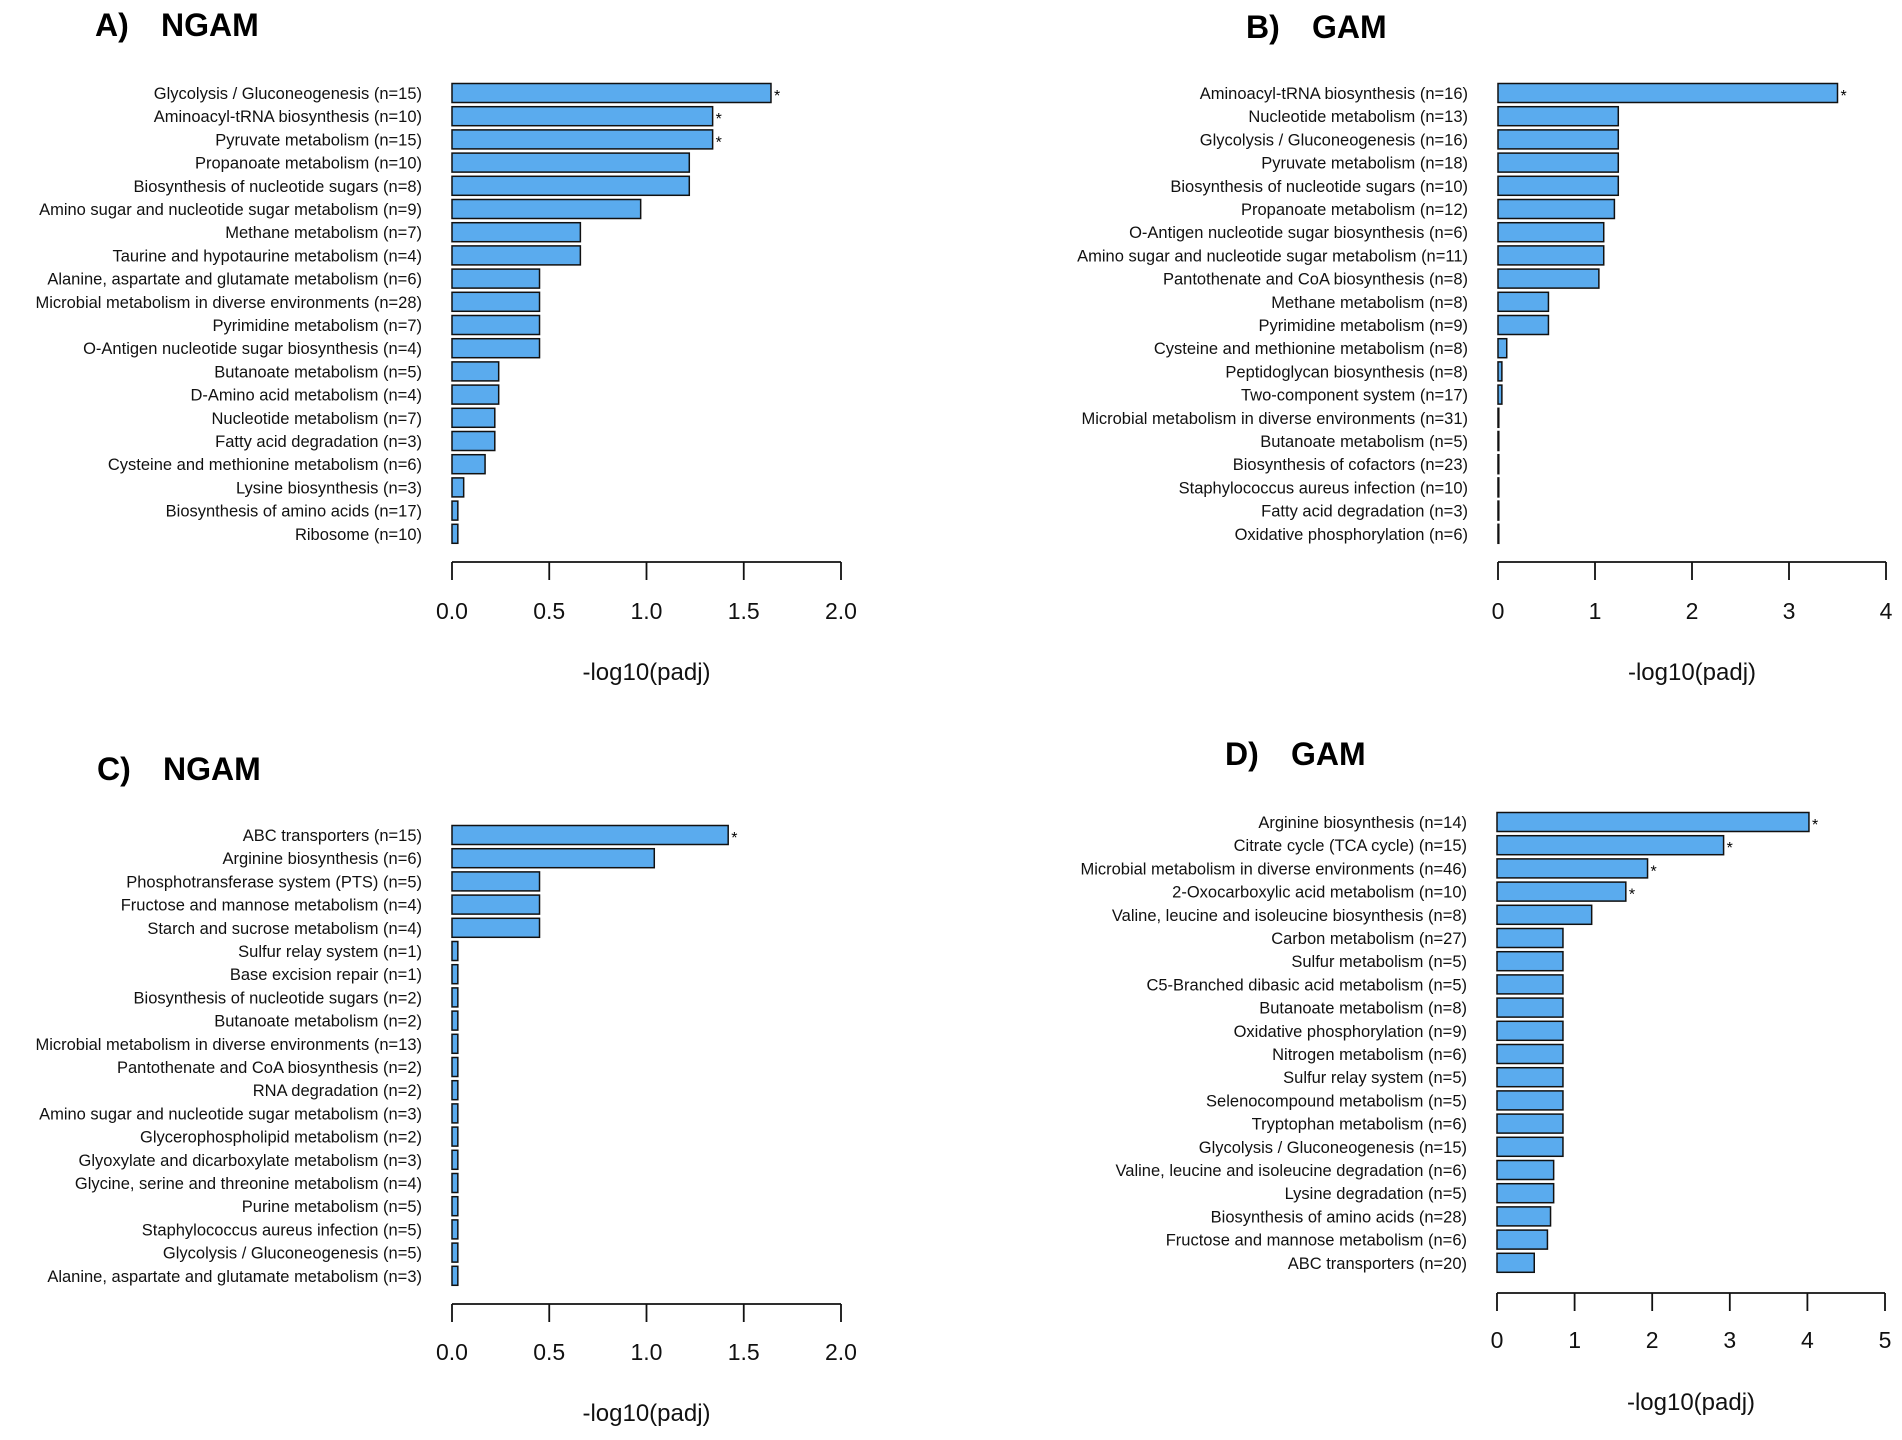 The height and width of the screenshot is (1440, 1902). Describe the element at coordinates (1369, 303) in the screenshot. I see `category-label: Methane metabolism (n=8)` at that location.